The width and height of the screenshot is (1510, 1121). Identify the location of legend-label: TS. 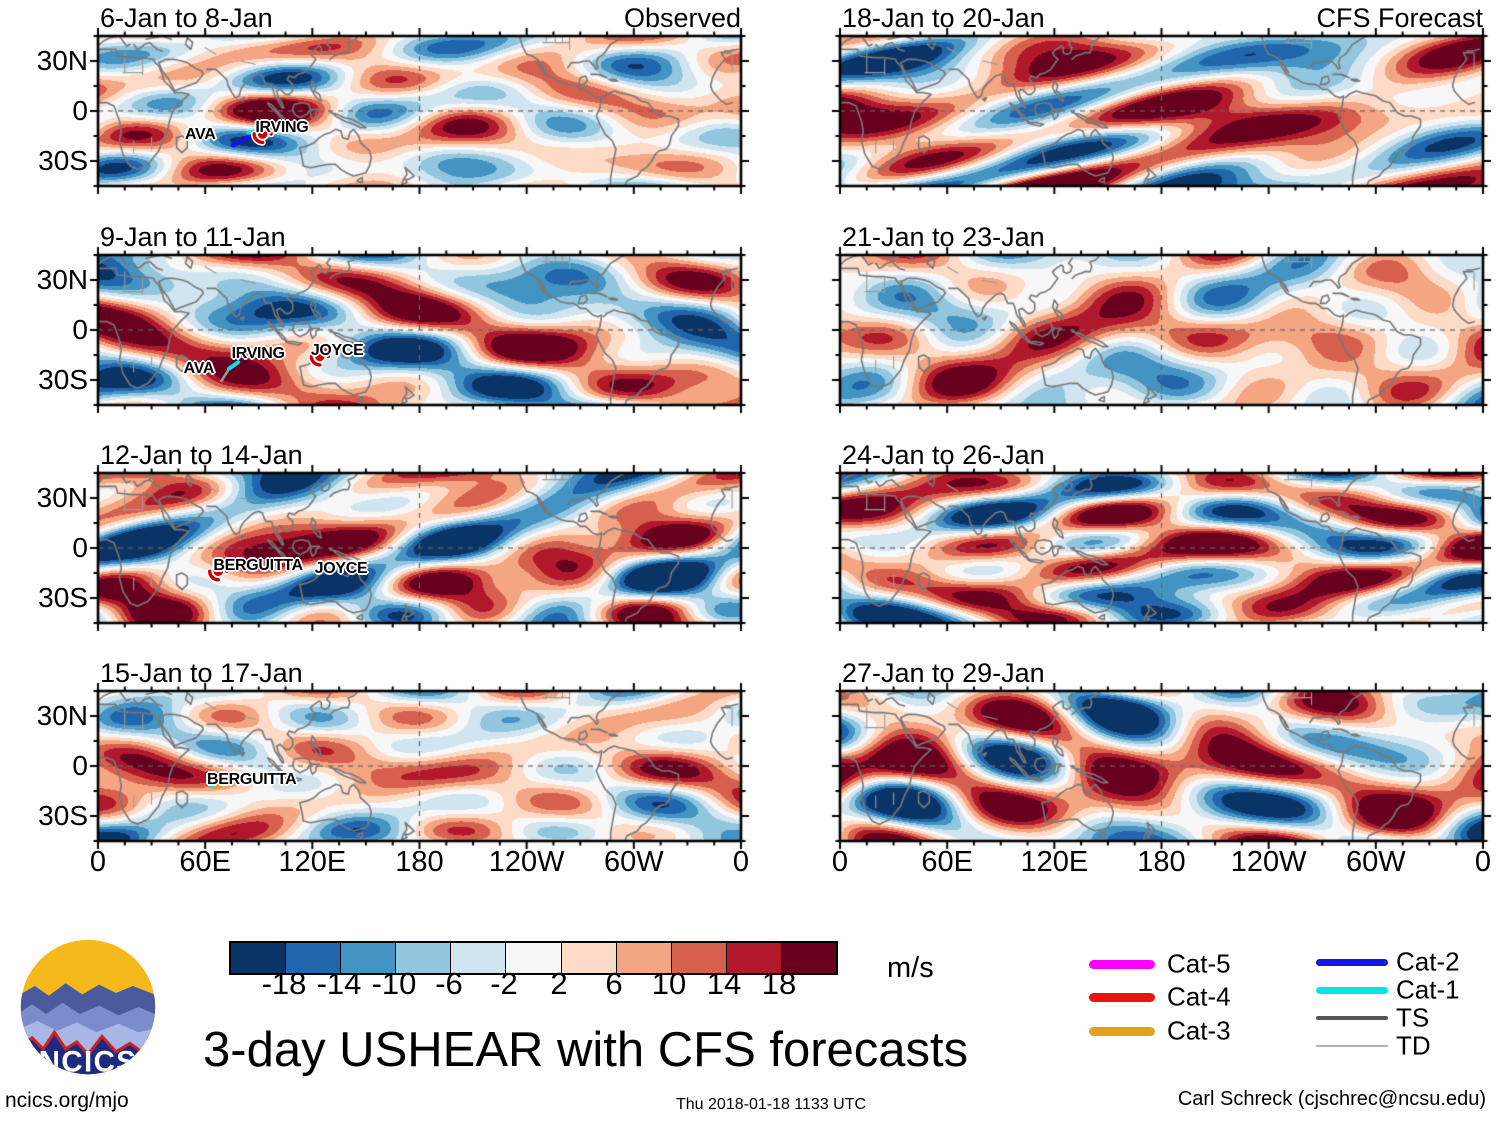
(1413, 1017).